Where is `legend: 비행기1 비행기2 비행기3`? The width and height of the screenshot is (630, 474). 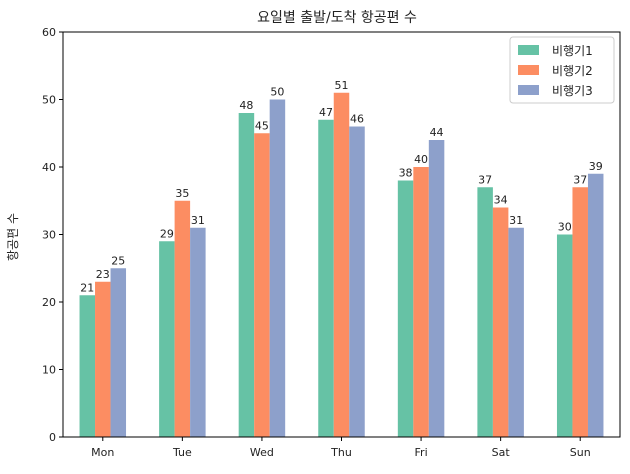 legend: 비행기1 비행기2 비행기3 is located at coordinates (562, 70).